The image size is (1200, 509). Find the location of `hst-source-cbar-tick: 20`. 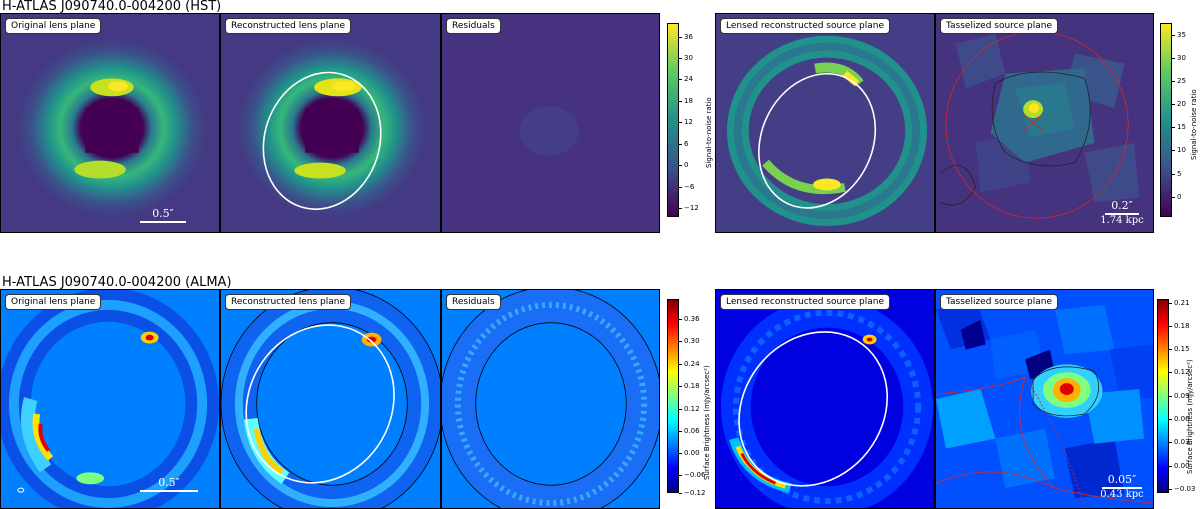

hst-source-cbar-tick: 20 is located at coordinates (1179, 104).